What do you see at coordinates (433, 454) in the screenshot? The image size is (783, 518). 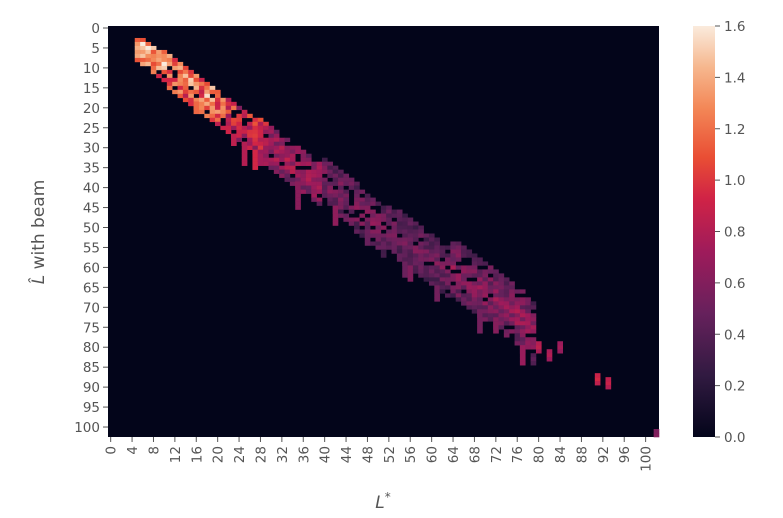 I see `x-tick-label: 60` at bounding box center [433, 454].